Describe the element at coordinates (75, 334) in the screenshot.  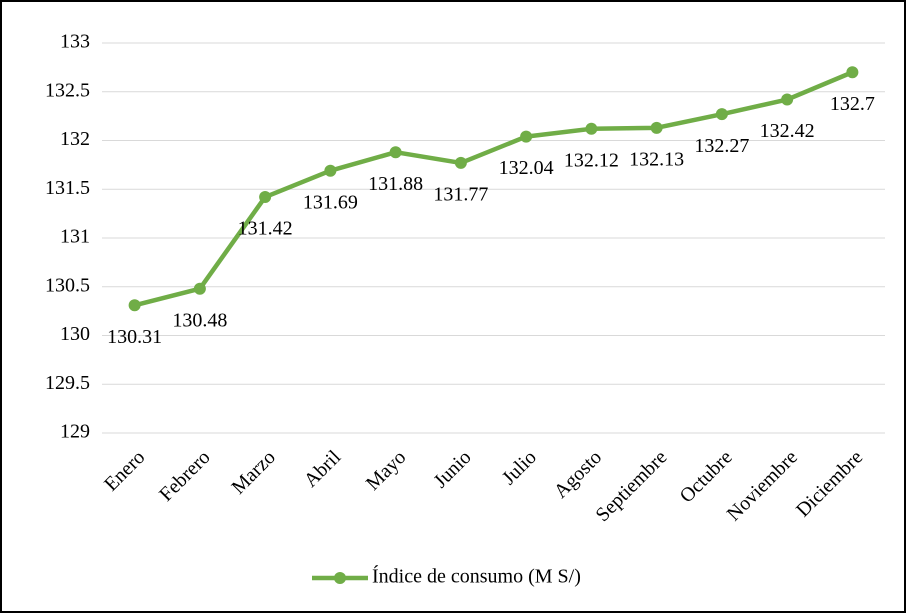
I see `y-tick-label: 130` at that location.